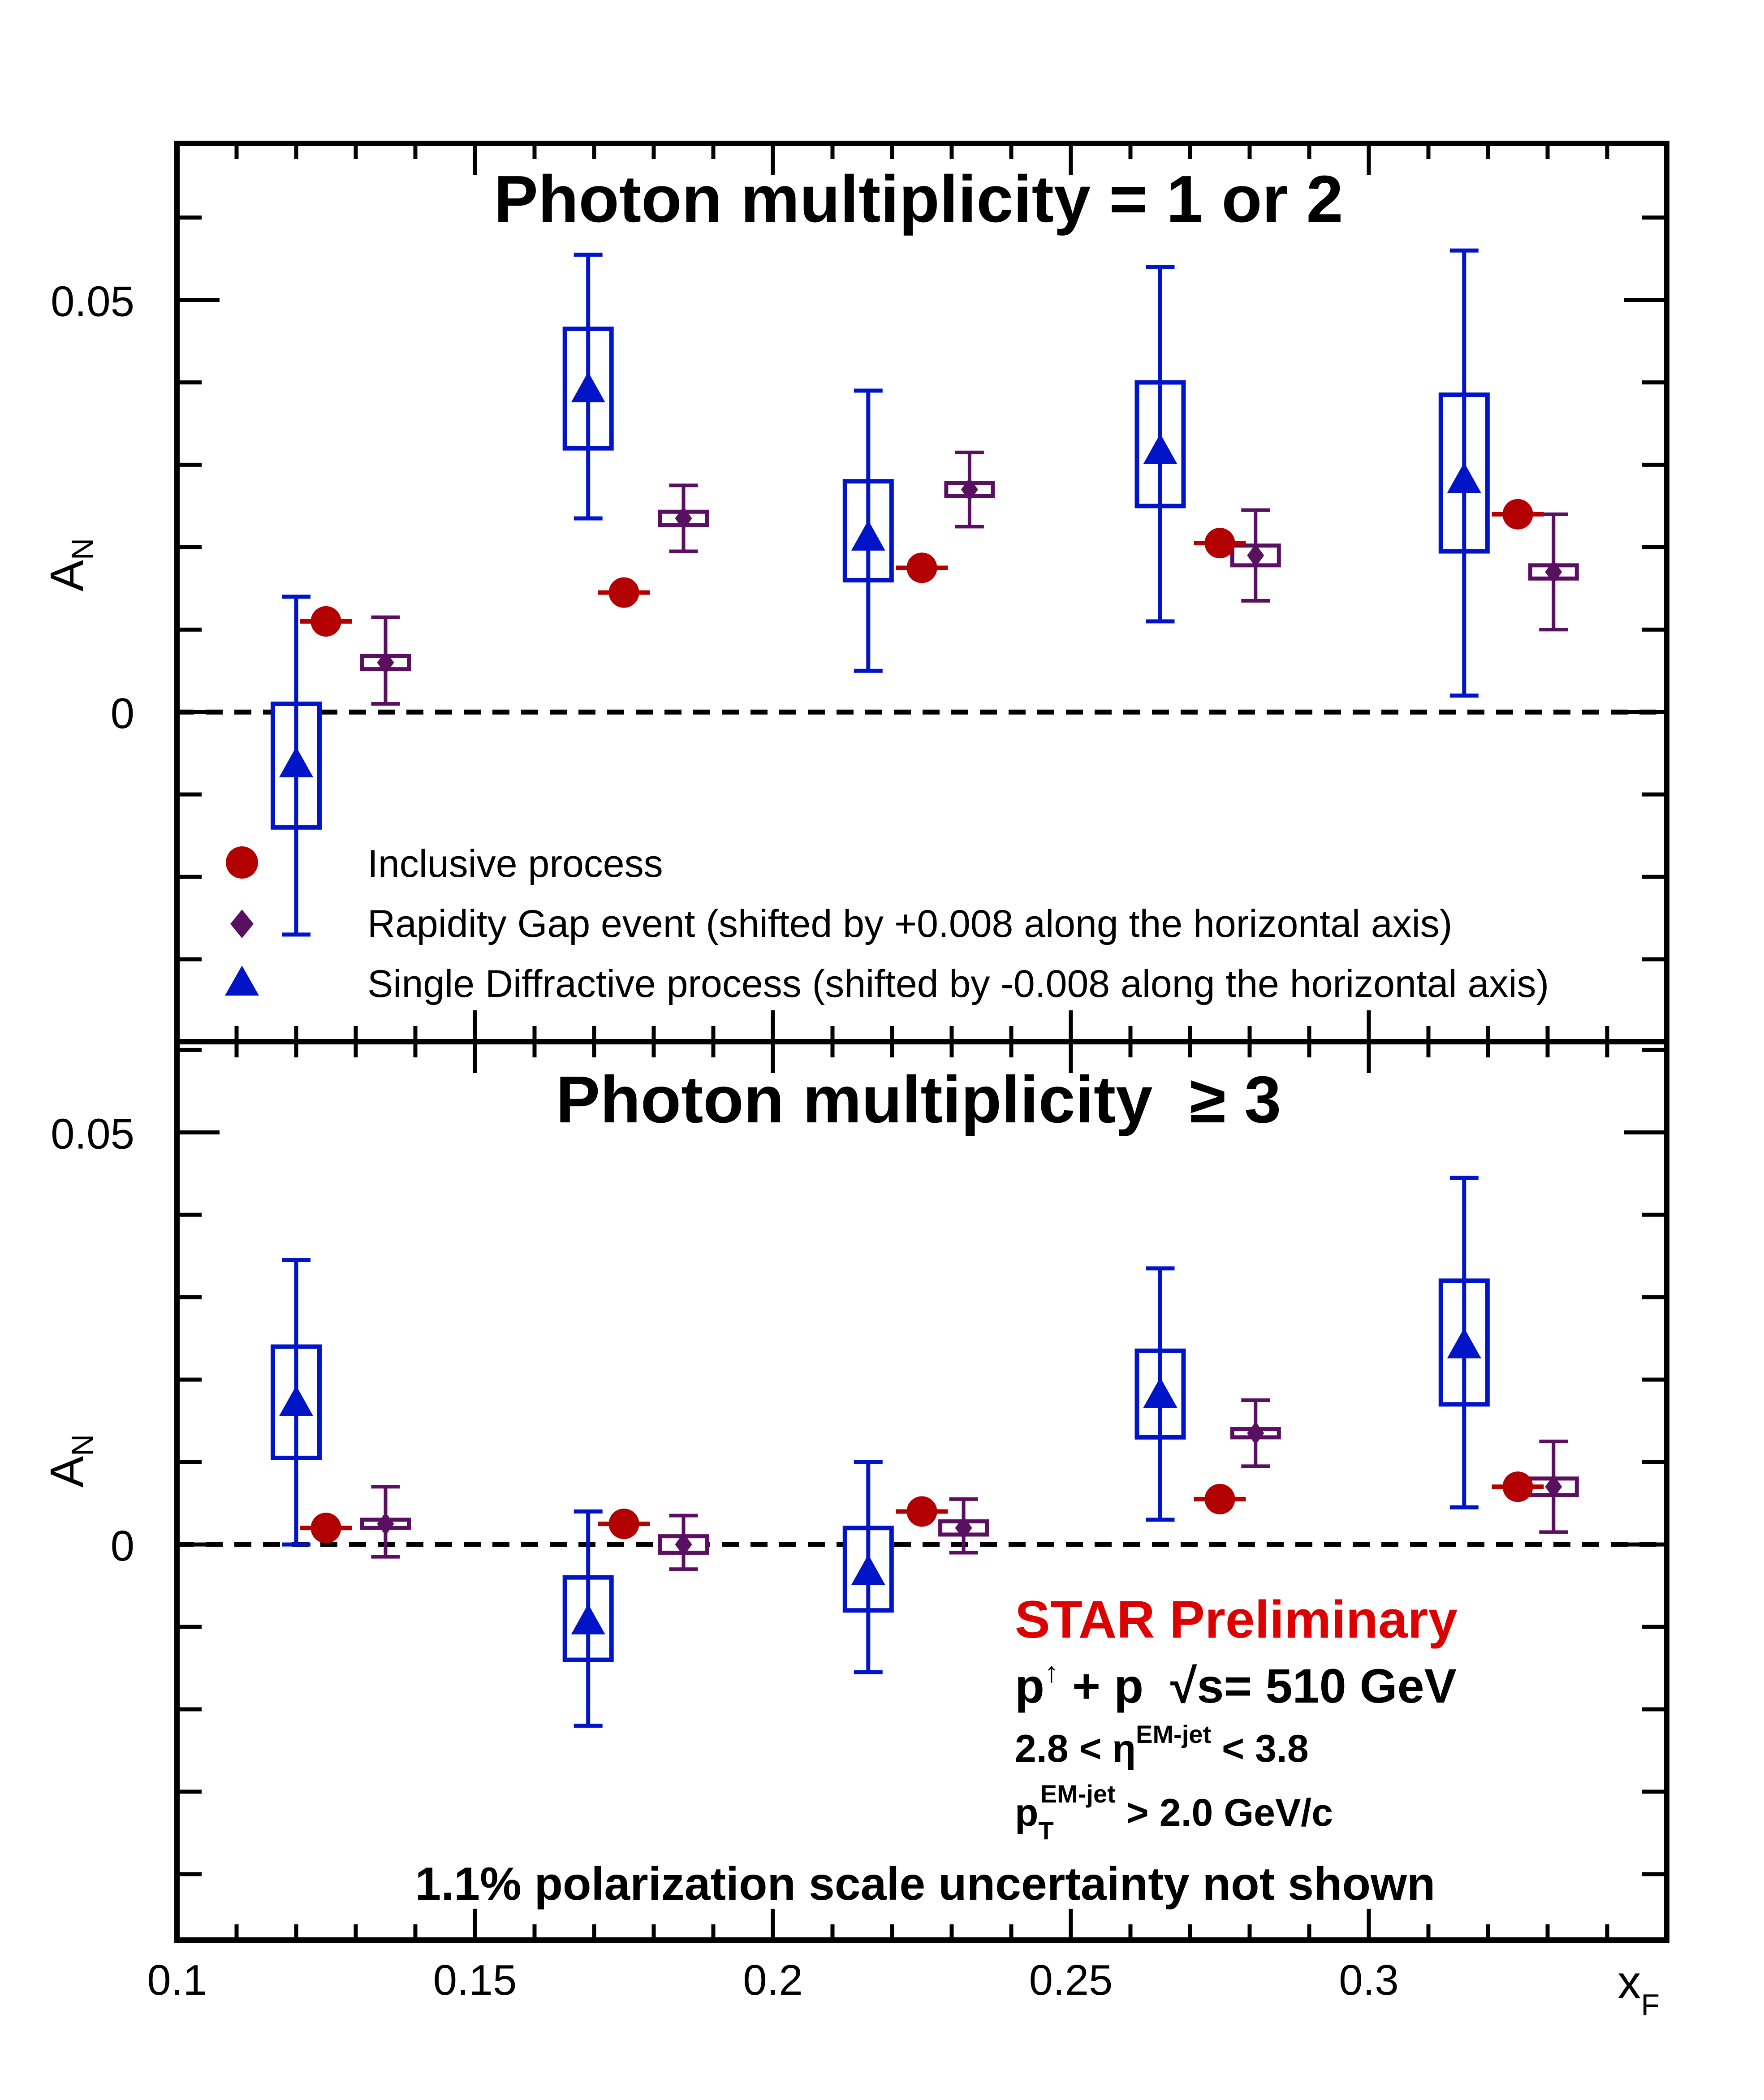 The width and height of the screenshot is (1764, 2100). Describe the element at coordinates (1260, 1749) in the screenshot. I see `eta-cut-post: < 3.8` at that location.